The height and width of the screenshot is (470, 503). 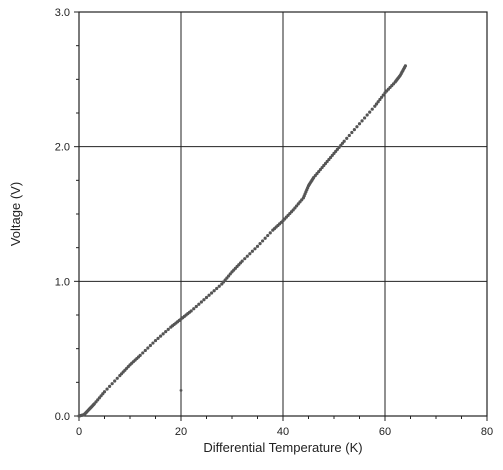 What do you see at coordinates (62, 417) in the screenshot?
I see `y-tick-label: 0.0` at bounding box center [62, 417].